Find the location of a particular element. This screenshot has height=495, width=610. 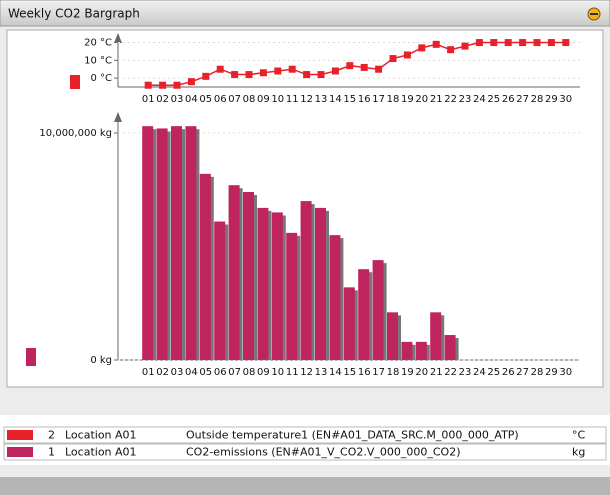

x-tick-label: 07 is located at coordinates (234, 372).